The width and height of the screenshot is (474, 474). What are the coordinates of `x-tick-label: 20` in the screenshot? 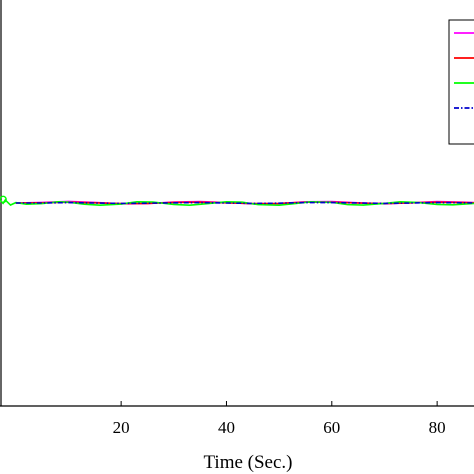 It's located at (121, 427).